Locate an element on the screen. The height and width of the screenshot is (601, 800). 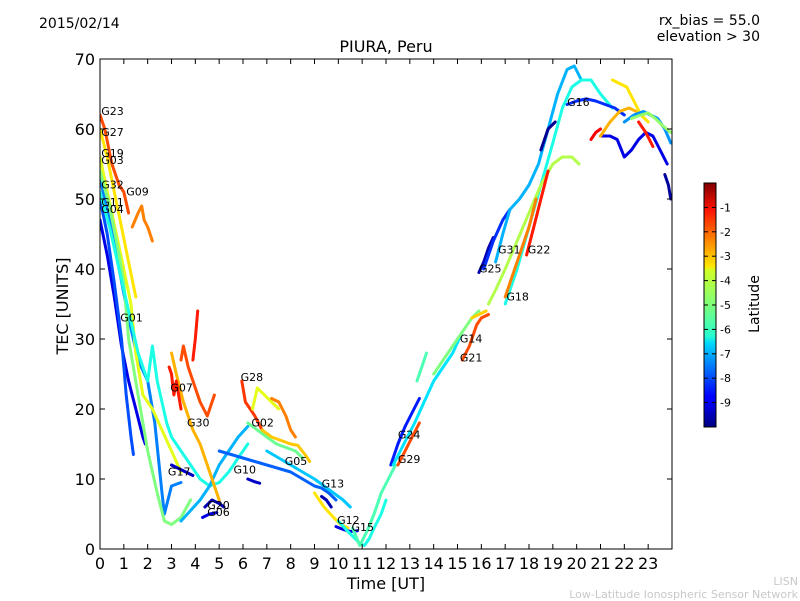
satellite-label: G10 is located at coordinates (244, 469).